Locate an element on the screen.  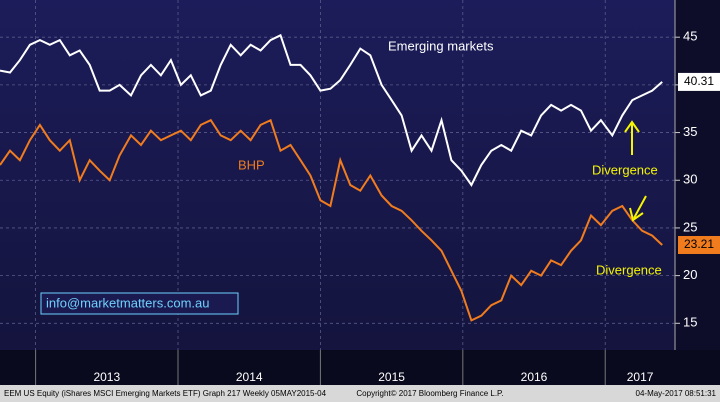
x-tick-label: 2014 is located at coordinates (249, 377).